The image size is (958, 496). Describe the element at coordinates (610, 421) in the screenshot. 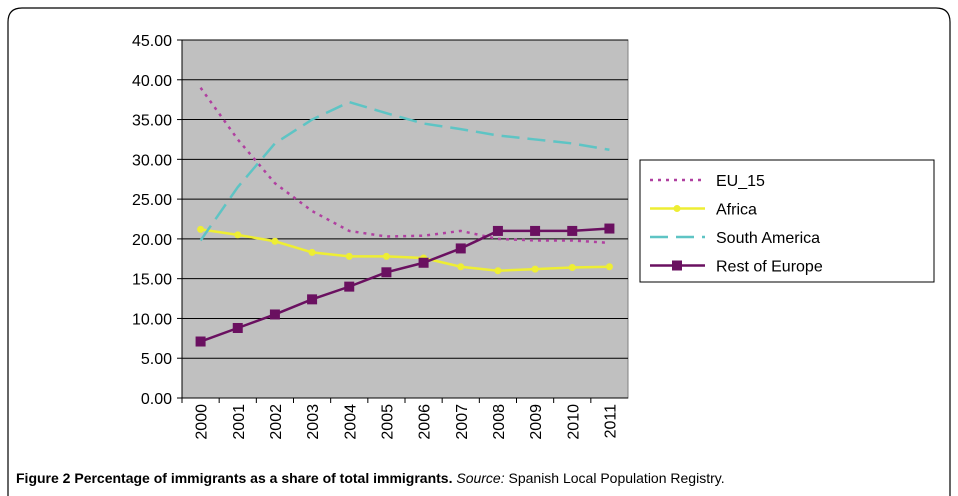

I see `x-tick-label: 2011` at that location.